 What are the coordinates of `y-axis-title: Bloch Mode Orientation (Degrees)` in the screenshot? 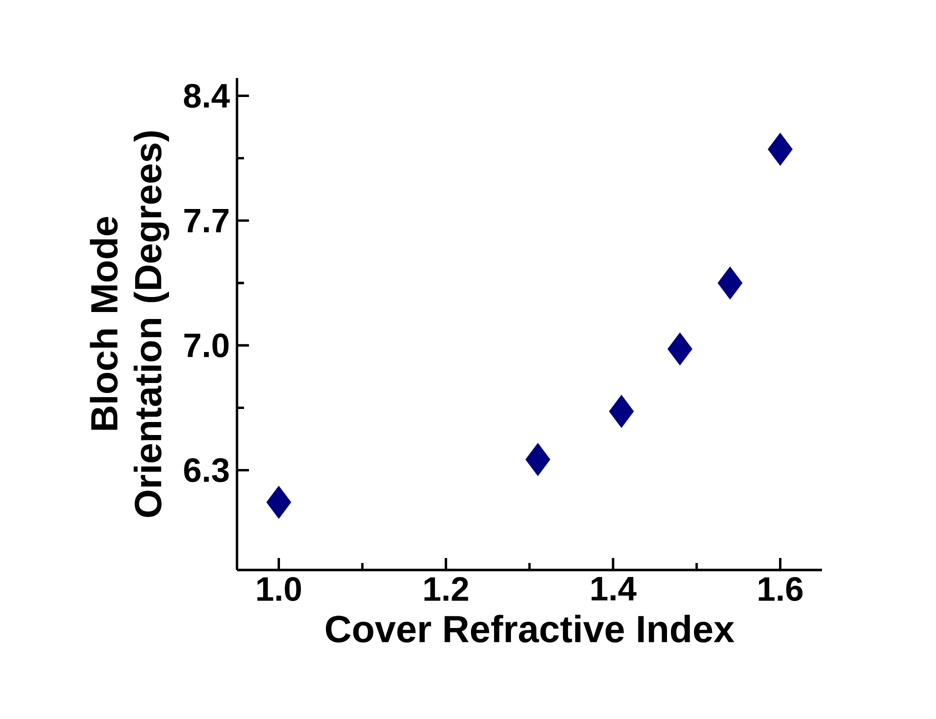 It's located at (130, 324).